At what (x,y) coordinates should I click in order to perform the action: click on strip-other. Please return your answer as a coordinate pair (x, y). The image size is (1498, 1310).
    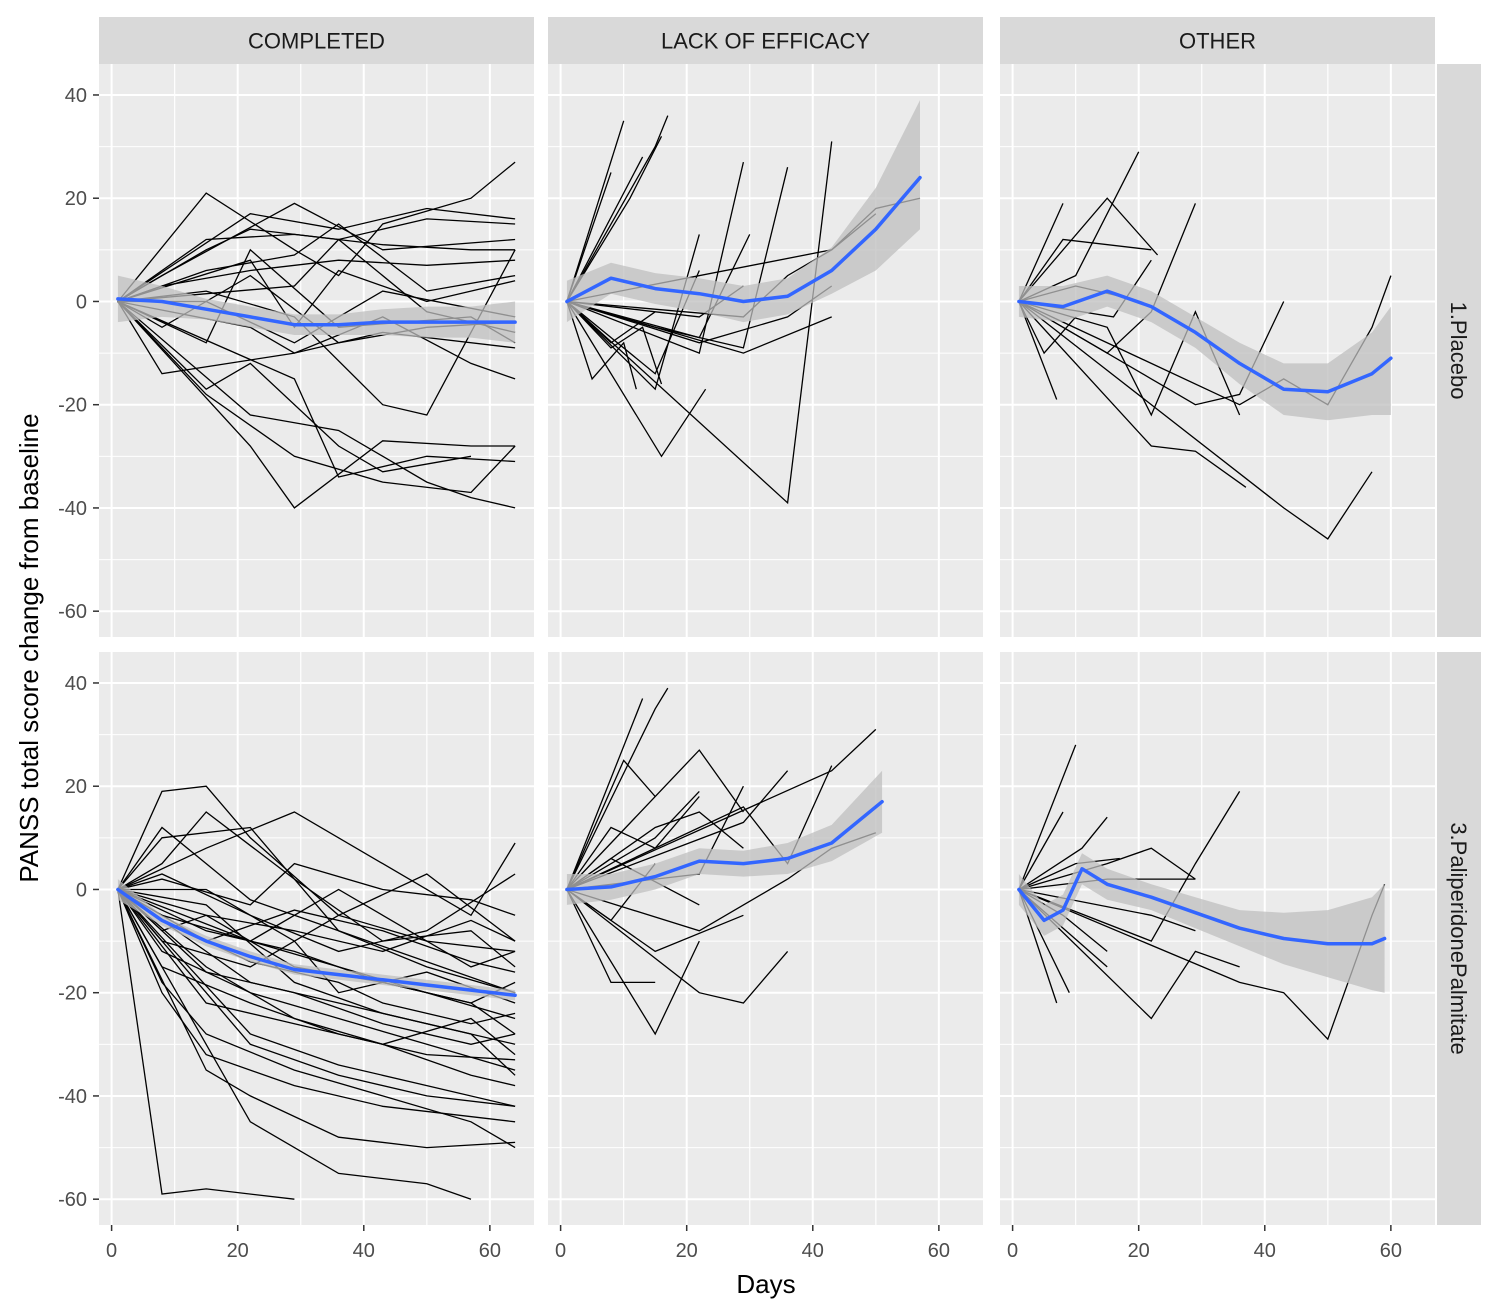
    Looking at the image, I should click on (1217, 40).